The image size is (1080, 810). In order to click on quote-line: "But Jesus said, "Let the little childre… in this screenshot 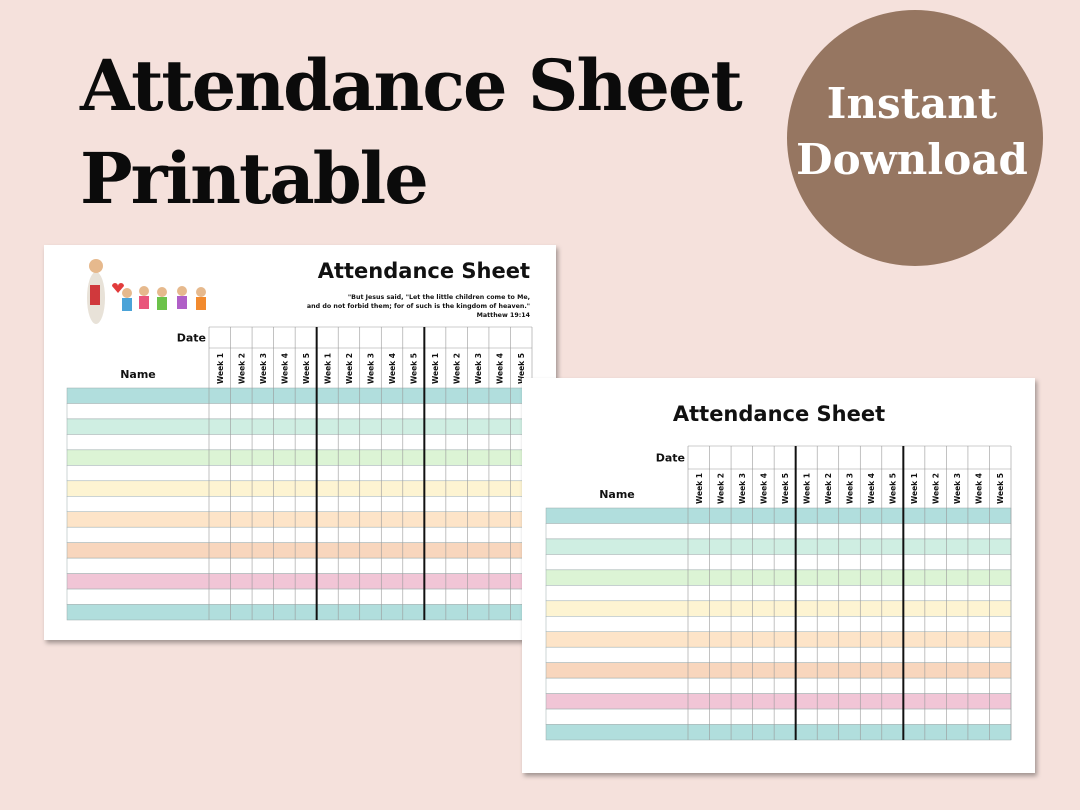, I will do `click(439, 297)`.